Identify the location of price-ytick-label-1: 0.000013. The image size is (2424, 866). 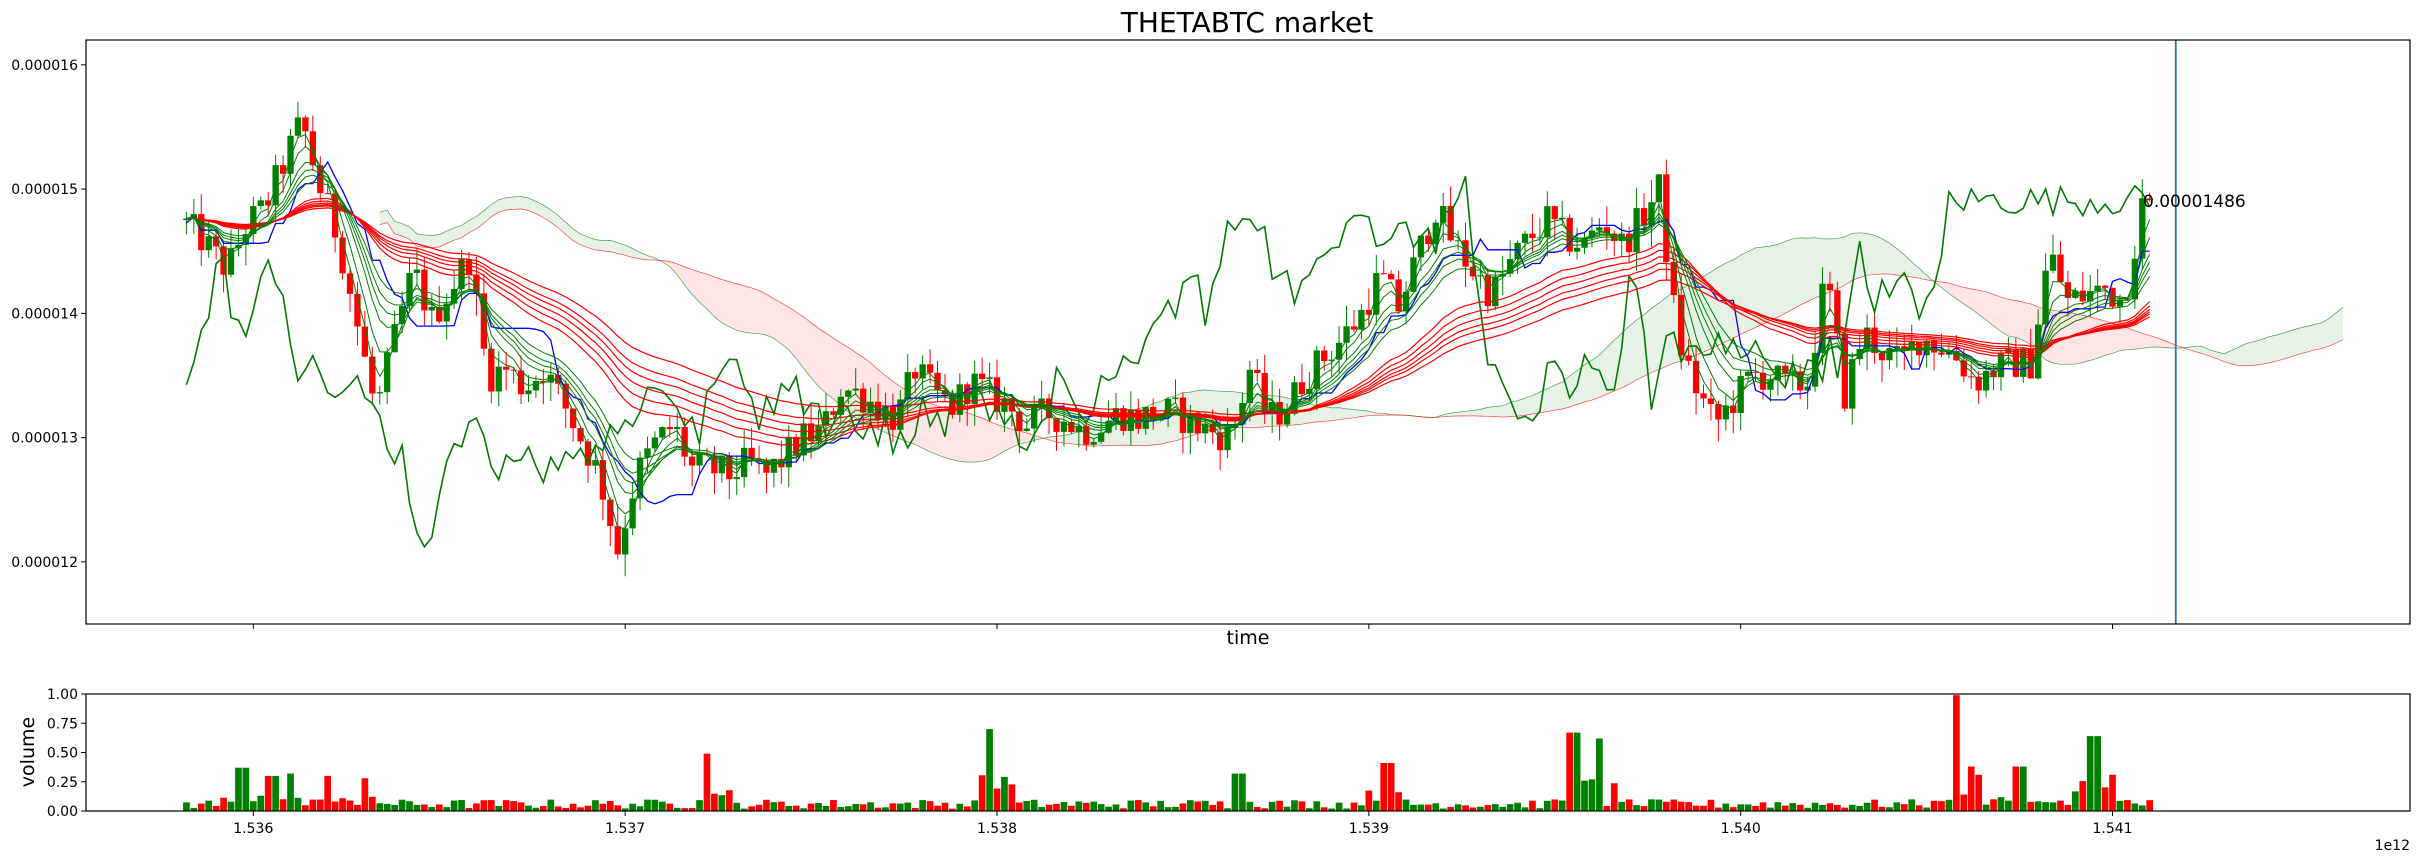
(44, 439).